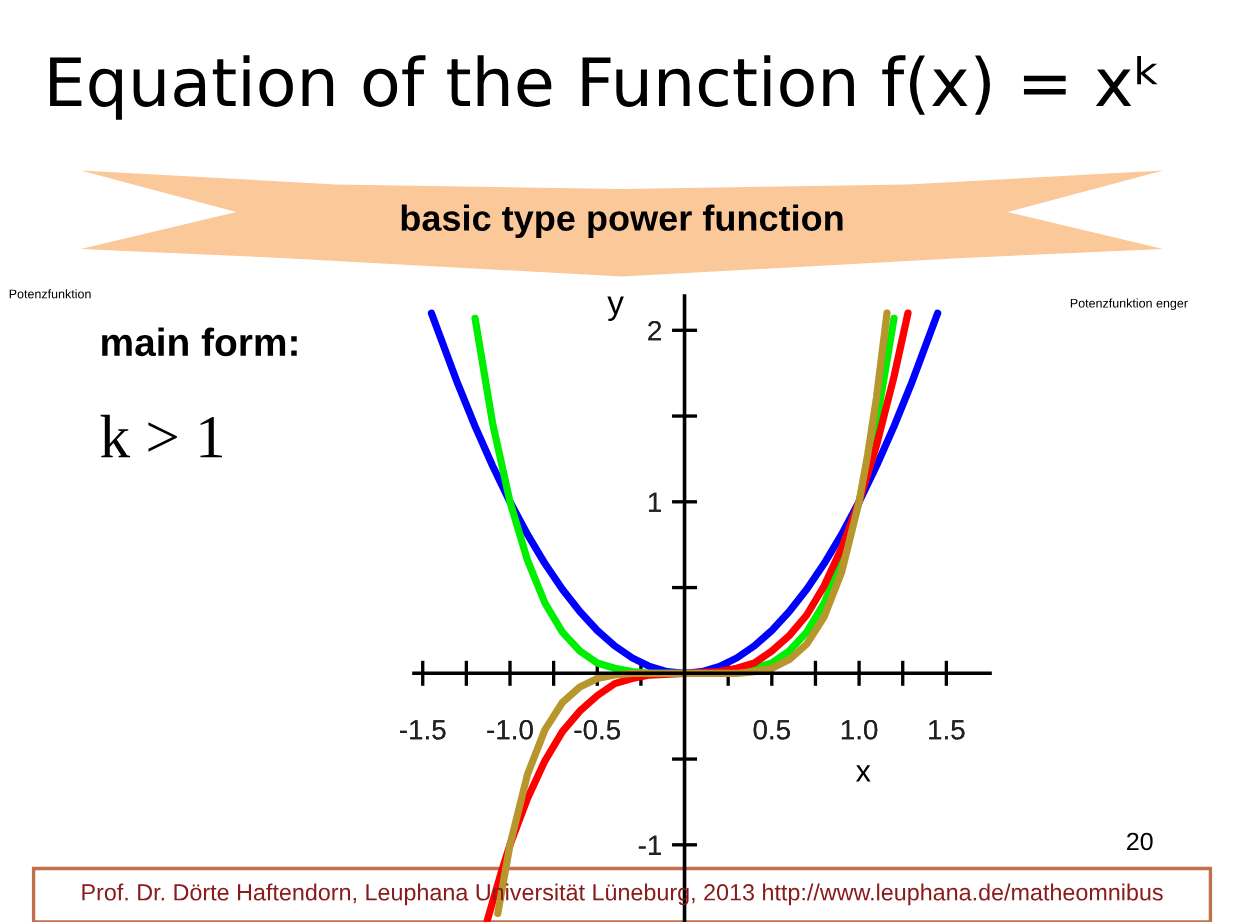 This screenshot has height=922, width=1244. What do you see at coordinates (604, 87) in the screenshot?
I see `chart-title: Equation of the Function f(x) = xᵏ` at bounding box center [604, 87].